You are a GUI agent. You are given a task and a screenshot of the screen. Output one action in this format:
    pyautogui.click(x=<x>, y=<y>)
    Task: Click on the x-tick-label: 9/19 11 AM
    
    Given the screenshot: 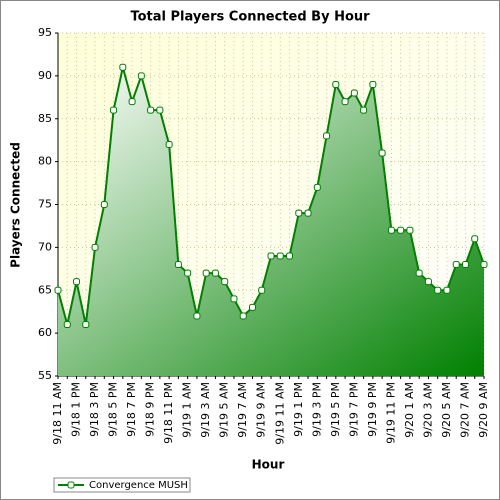 What is the action you would take?
    pyautogui.click(x=279, y=413)
    